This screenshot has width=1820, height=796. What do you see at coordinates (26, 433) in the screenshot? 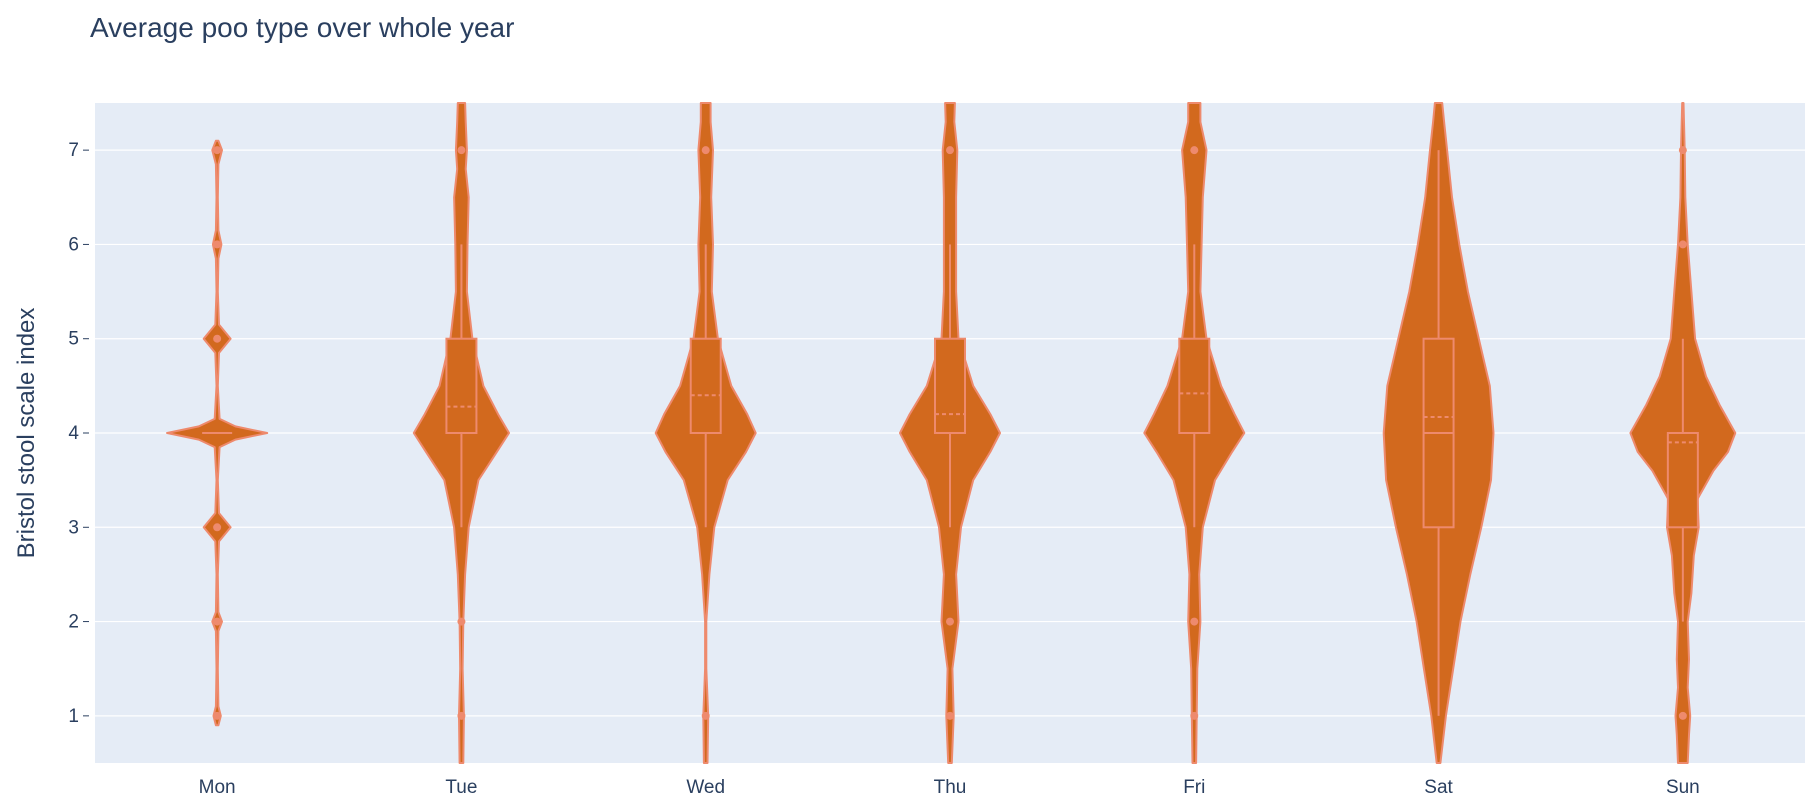
I see `y-axis-title: Bristol stool scale index` at bounding box center [26, 433].